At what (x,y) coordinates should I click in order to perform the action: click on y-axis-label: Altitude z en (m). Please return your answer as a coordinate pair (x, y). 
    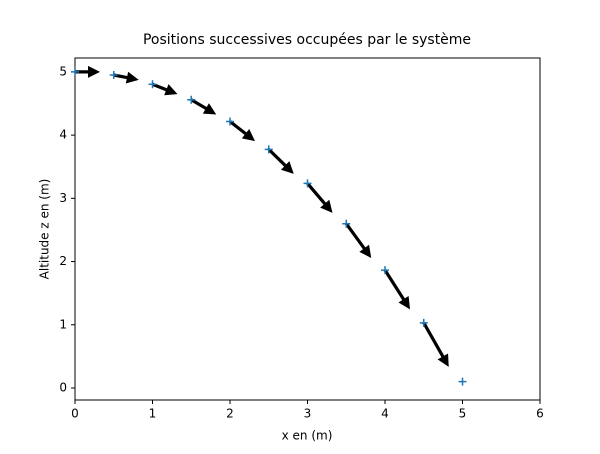
    Looking at the image, I should click on (45, 229).